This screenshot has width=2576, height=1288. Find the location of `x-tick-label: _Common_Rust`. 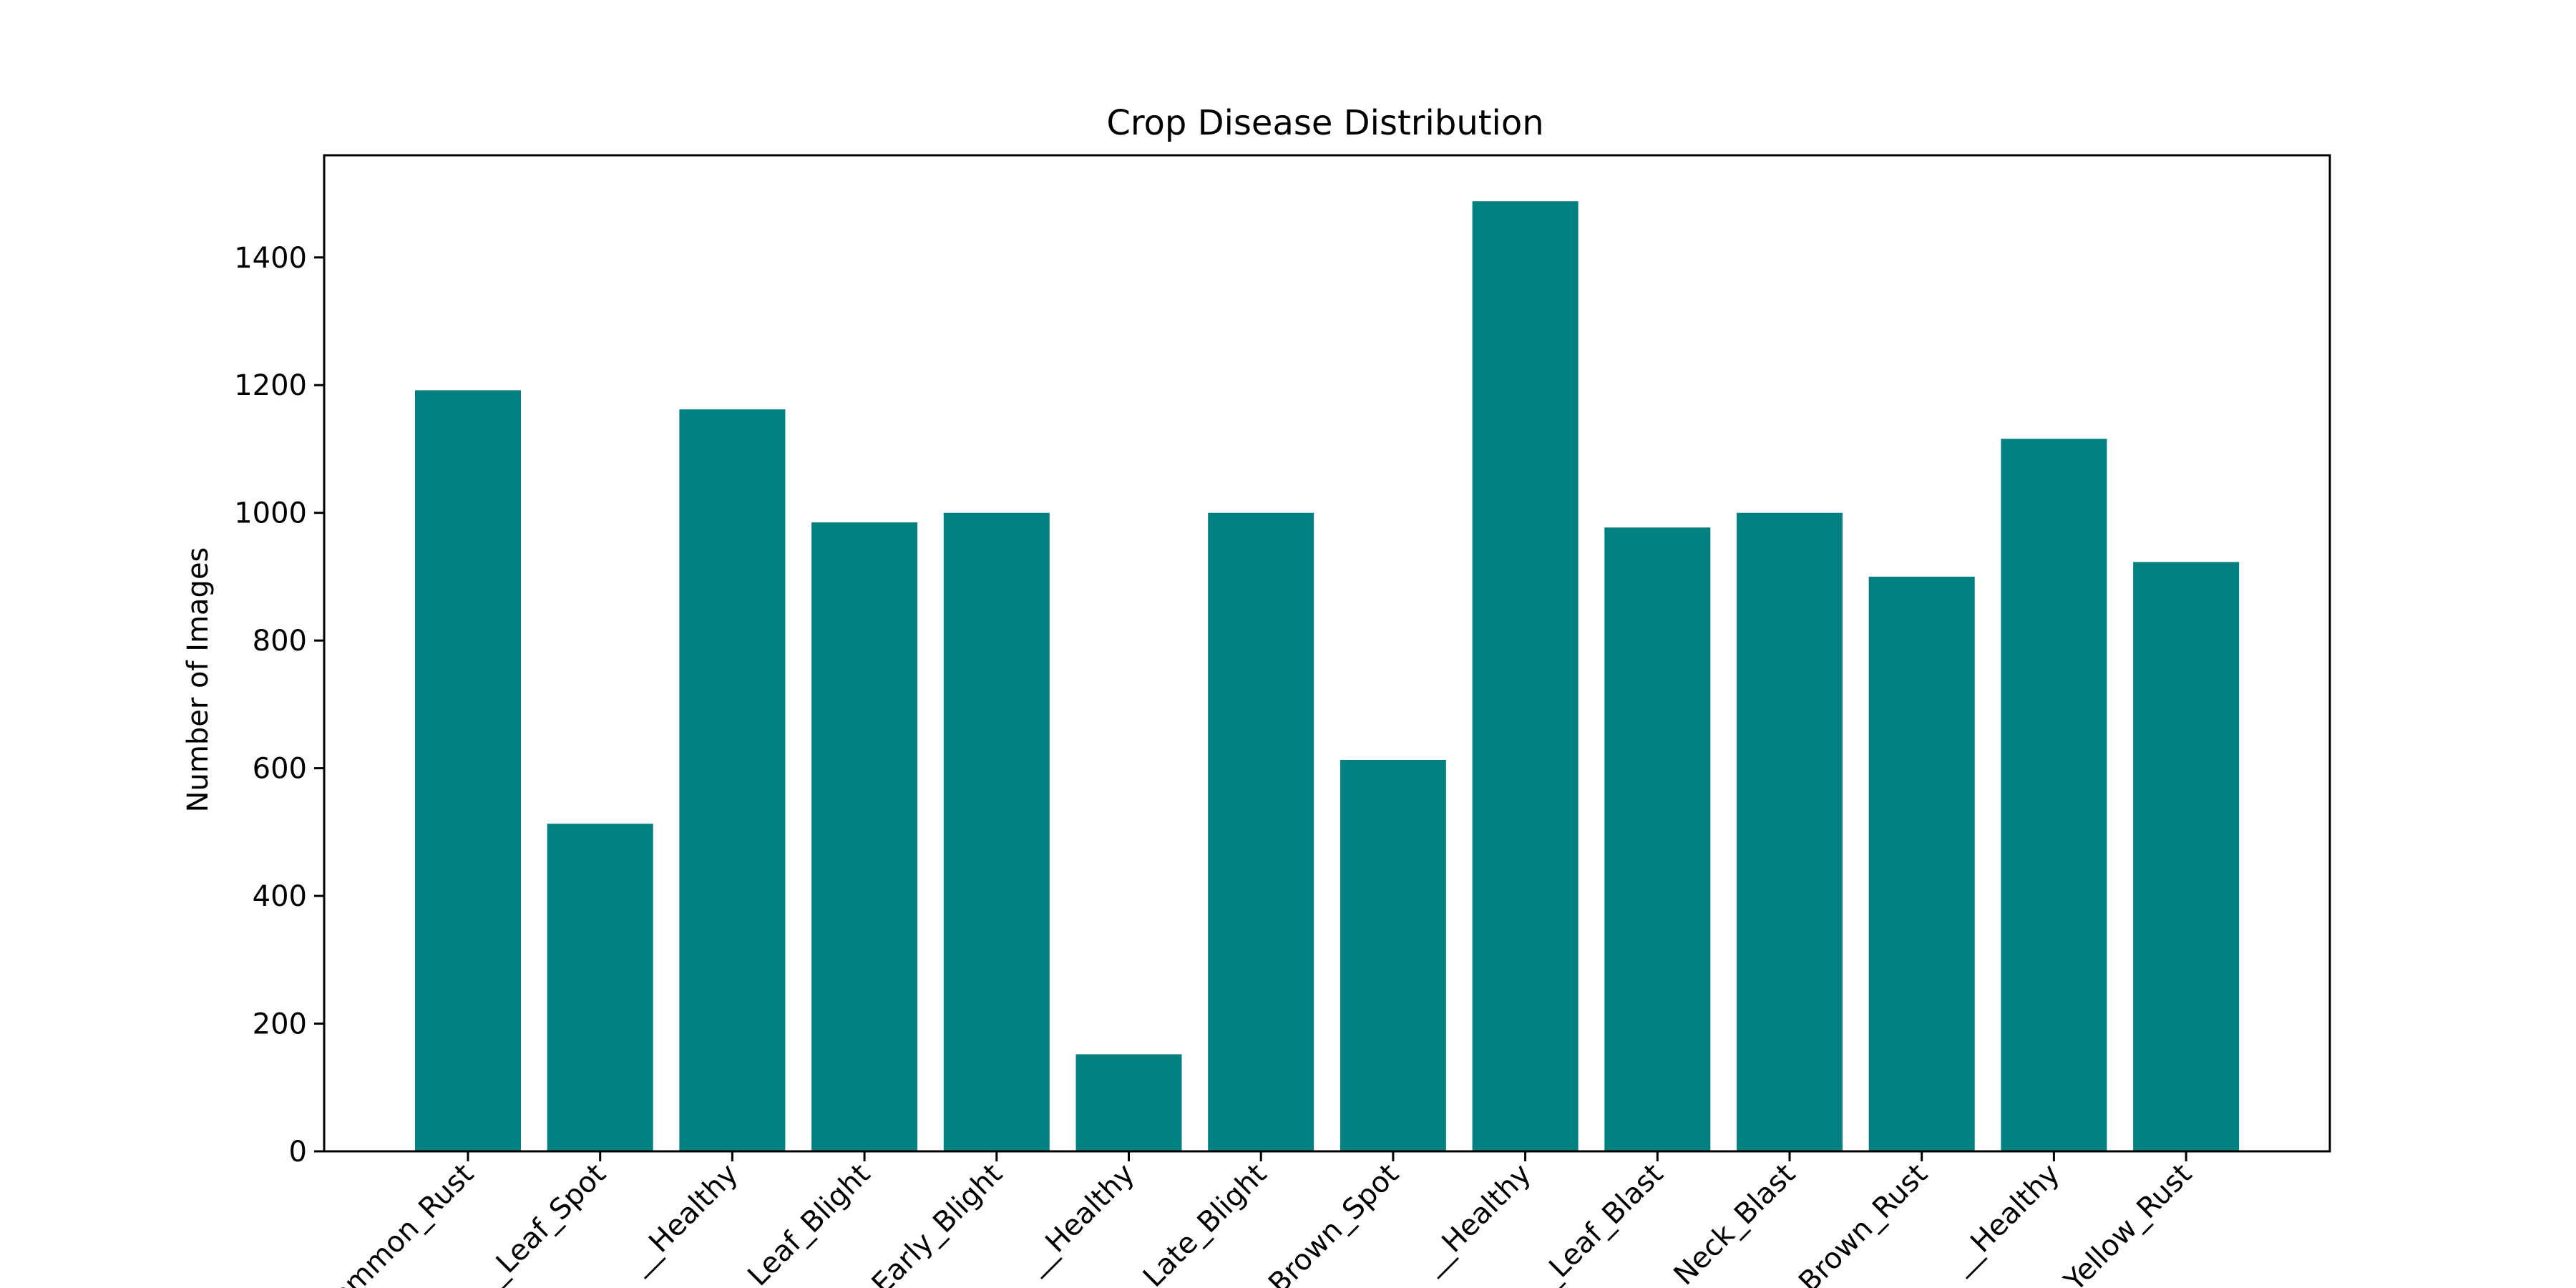

x-tick-label: _Common_Rust is located at coordinates (390, 1223).